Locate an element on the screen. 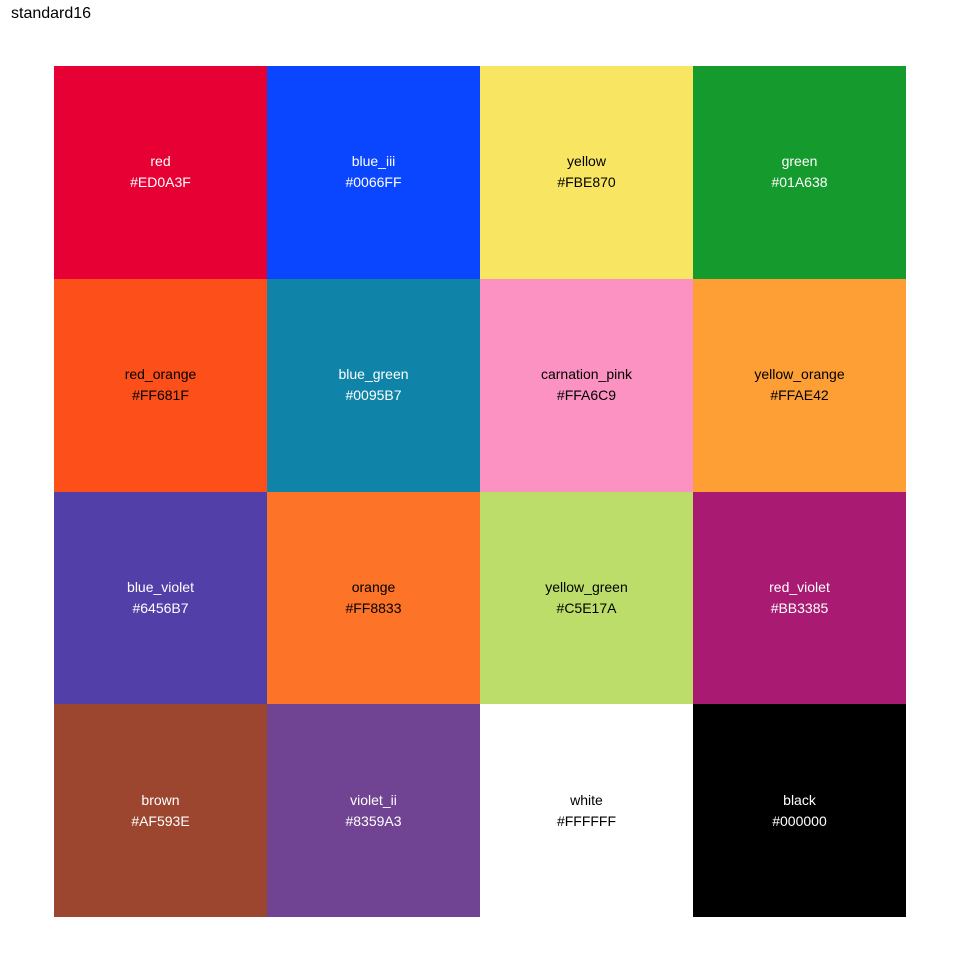 This screenshot has width=960, height=960. swatch-hex: #000000 is located at coordinates (799, 820).